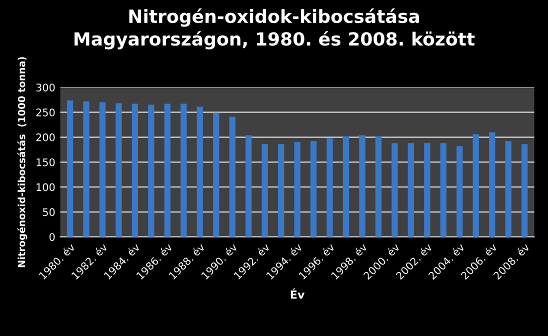 The width and height of the screenshot is (548, 336). I want to click on y-tick-label: 300, so click(45, 88).